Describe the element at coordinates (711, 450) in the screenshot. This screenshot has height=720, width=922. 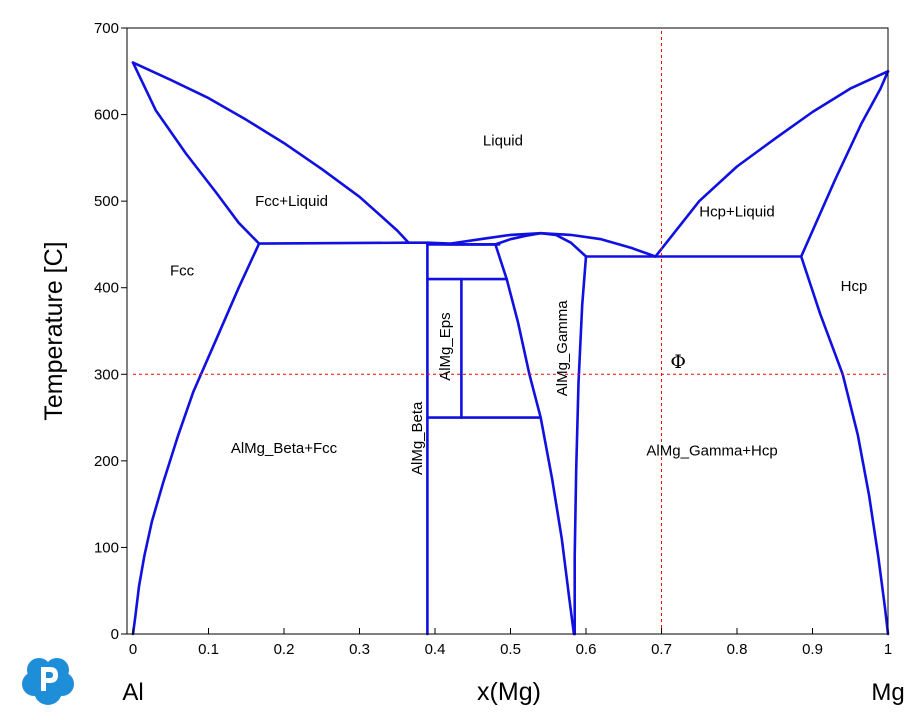
I see `region-label: AlMg_Gamma+Hcp` at that location.